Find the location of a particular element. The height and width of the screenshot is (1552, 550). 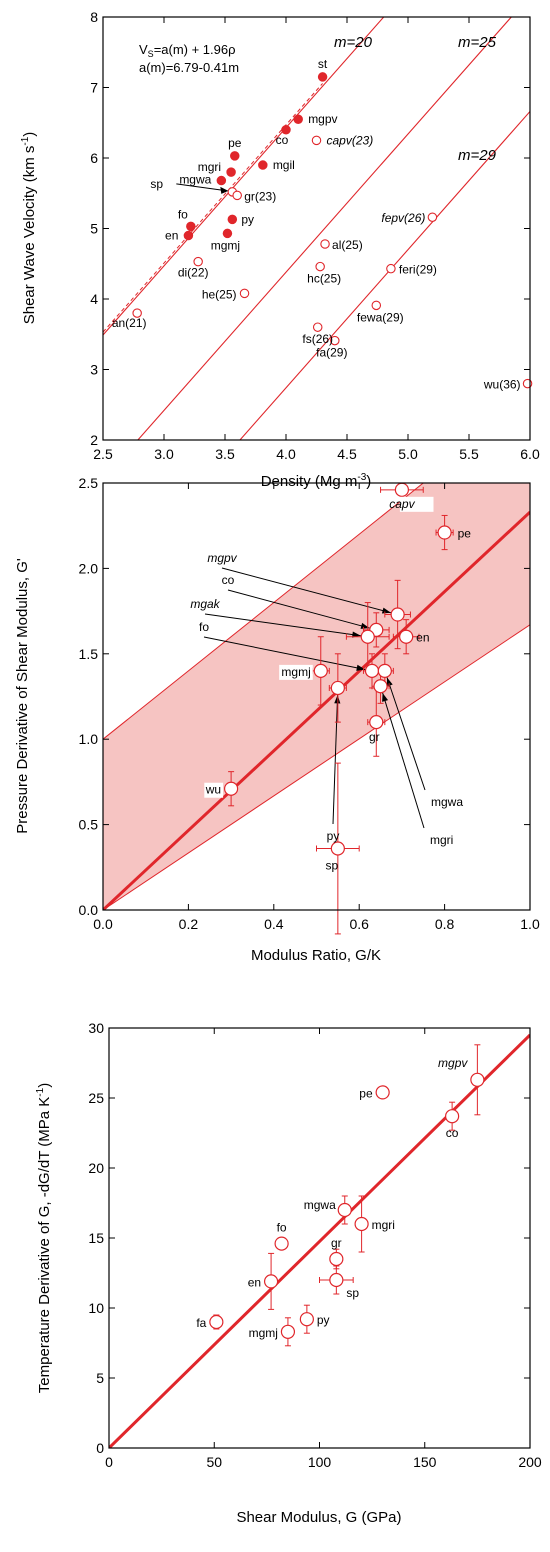

point-label-fewa-29: fewa(29) is located at coordinates (380, 317).